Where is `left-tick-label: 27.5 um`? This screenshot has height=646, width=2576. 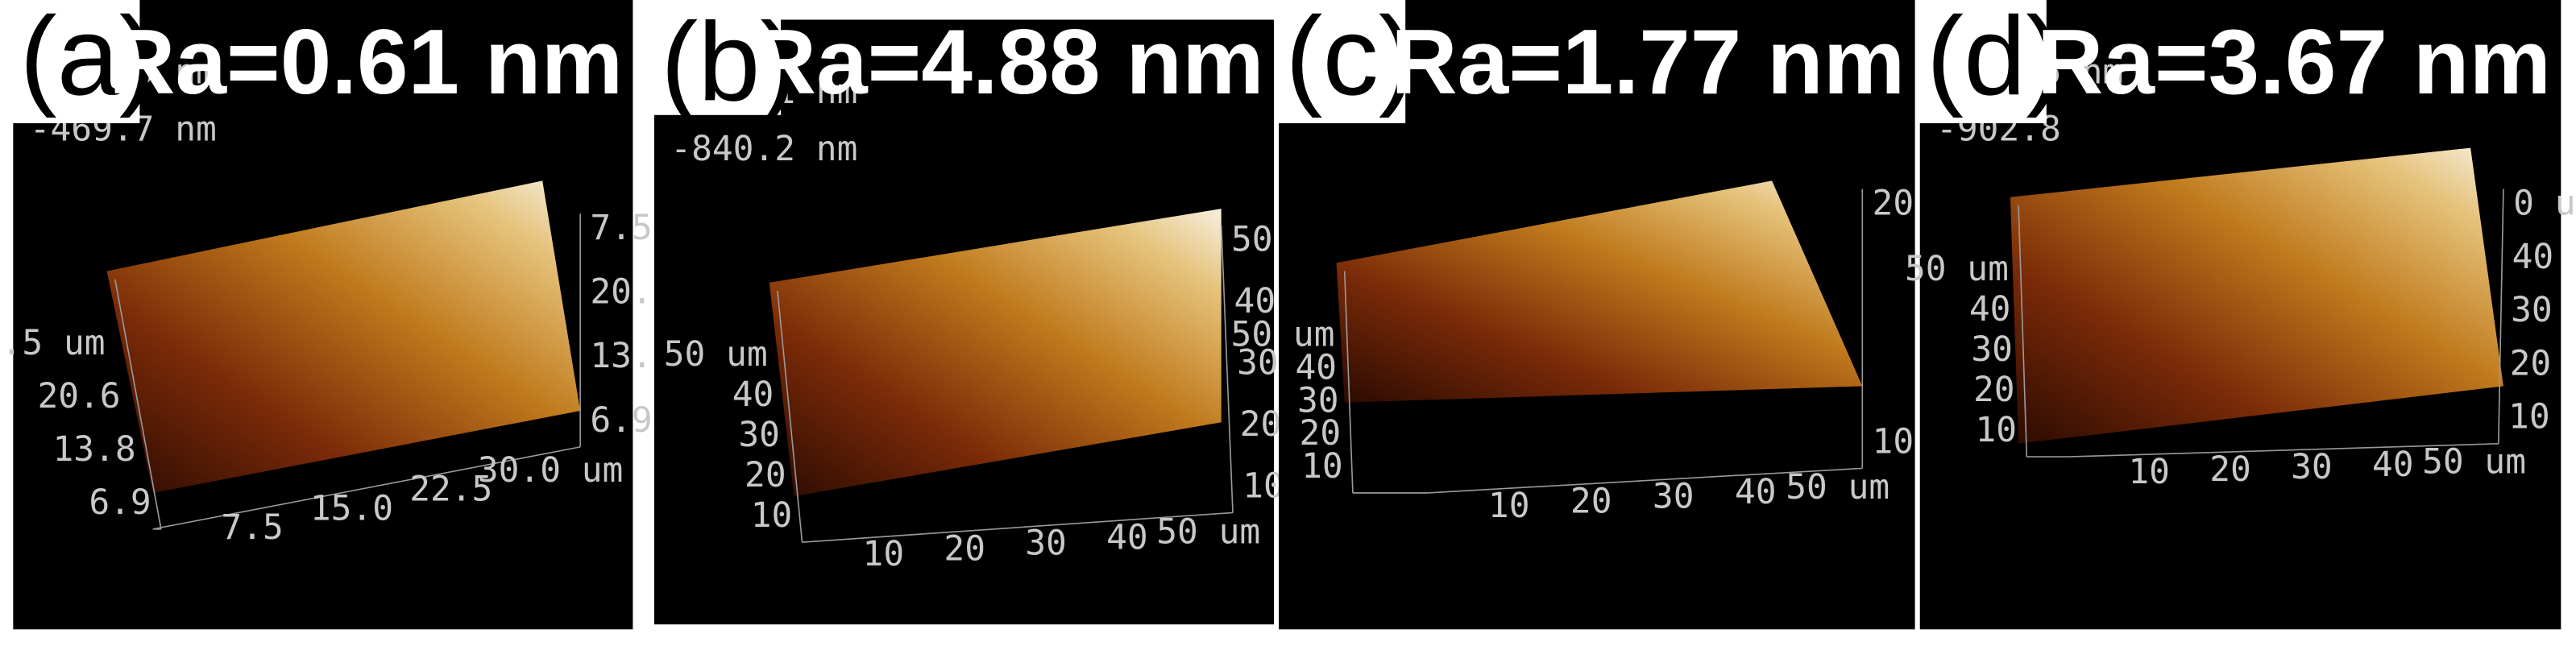 left-tick-label: 27.5 um is located at coordinates (53, 343).